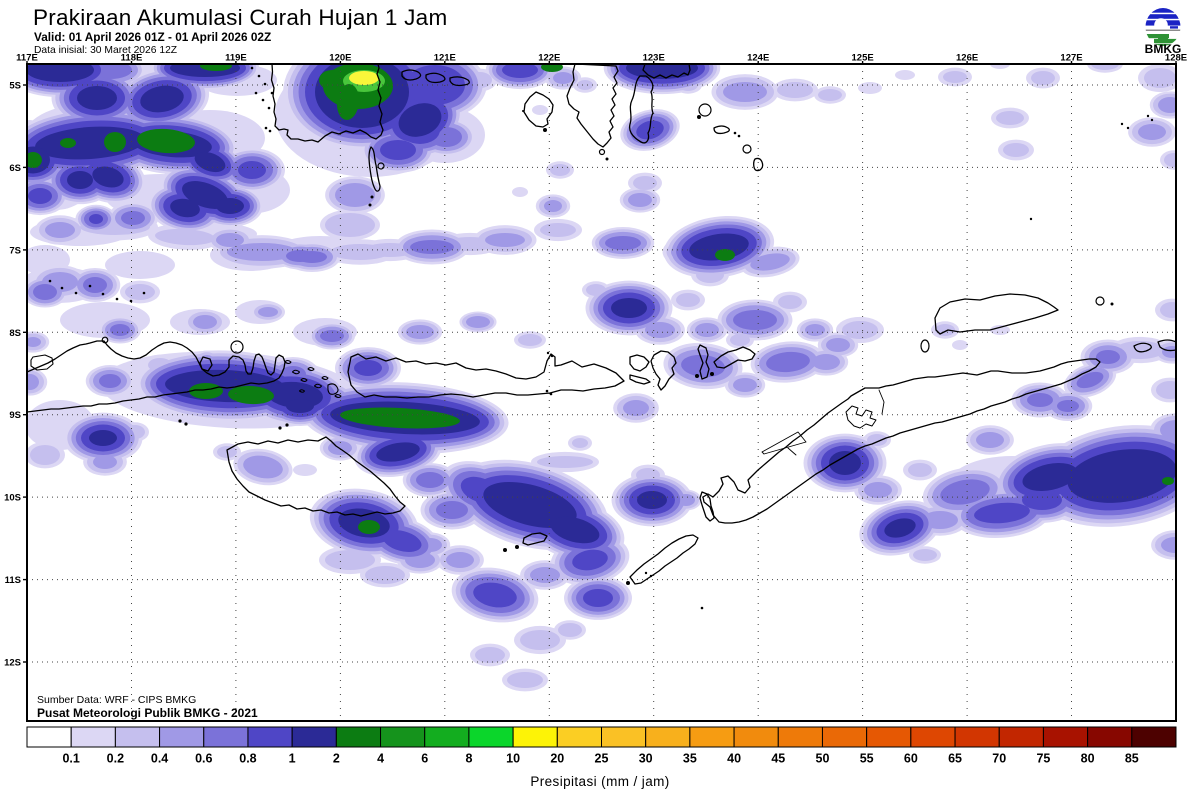 The height and width of the screenshot is (800, 1200). Describe the element at coordinates (602, 759) in the screenshot. I see `svg-text: 25` at that location.